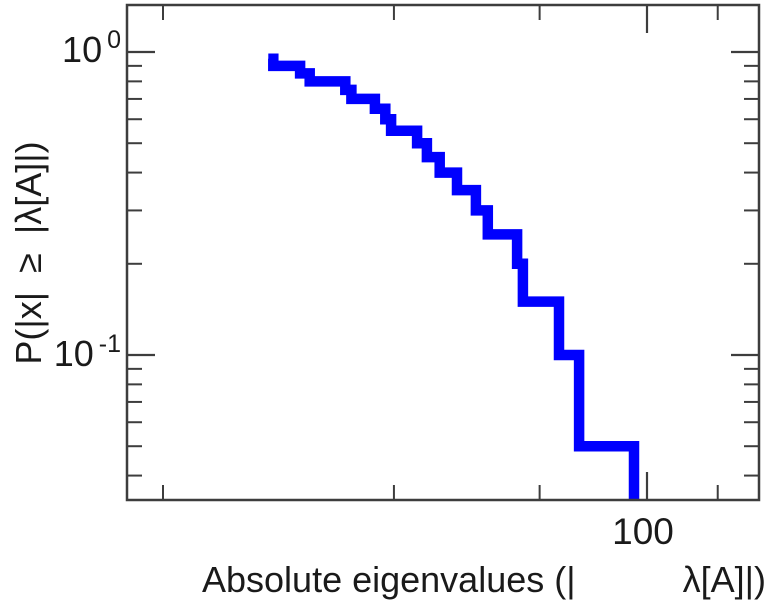  Describe the element at coordinates (114, 40) in the screenshot. I see `y-tick-1-exponent: 0` at that location.